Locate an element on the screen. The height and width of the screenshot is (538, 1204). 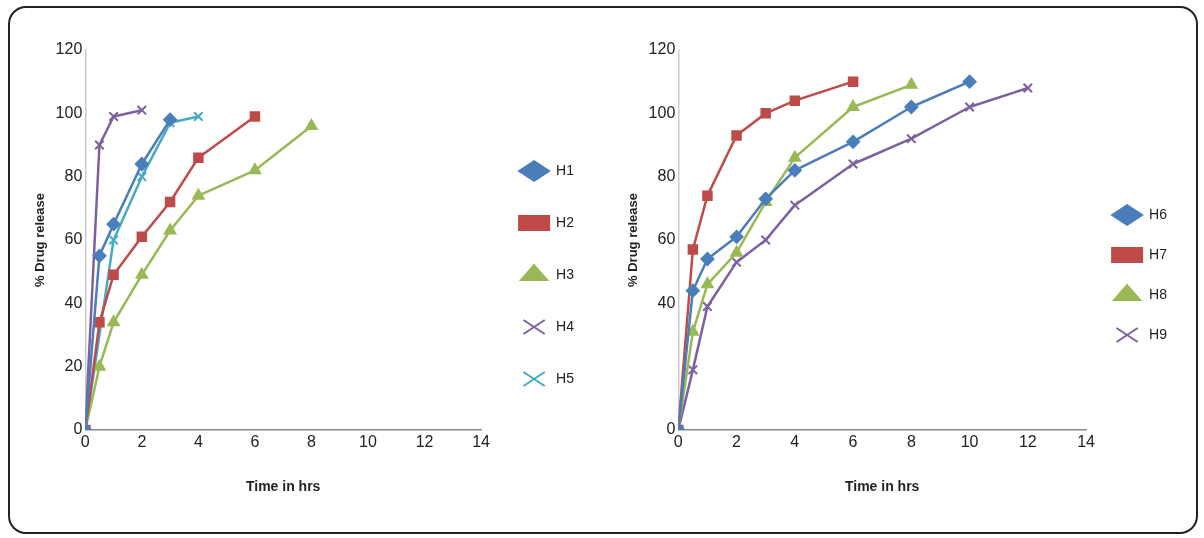
legend-label: H2 is located at coordinates (565, 221).